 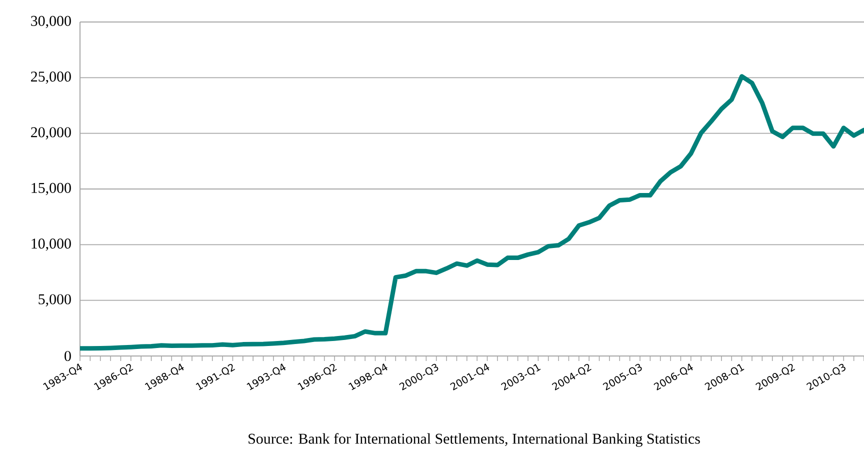 I want to click on y-tick-label: 25,000, so click(x=51, y=78).